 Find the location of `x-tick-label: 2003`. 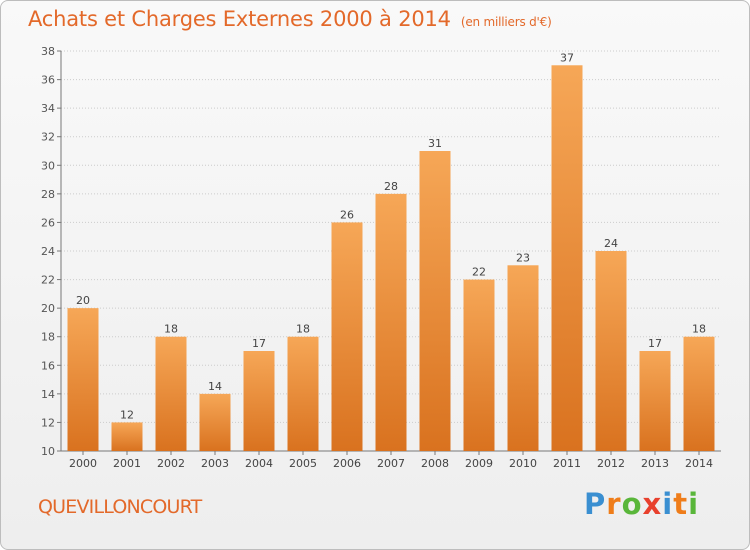

x-tick-label: 2003 is located at coordinates (215, 463).